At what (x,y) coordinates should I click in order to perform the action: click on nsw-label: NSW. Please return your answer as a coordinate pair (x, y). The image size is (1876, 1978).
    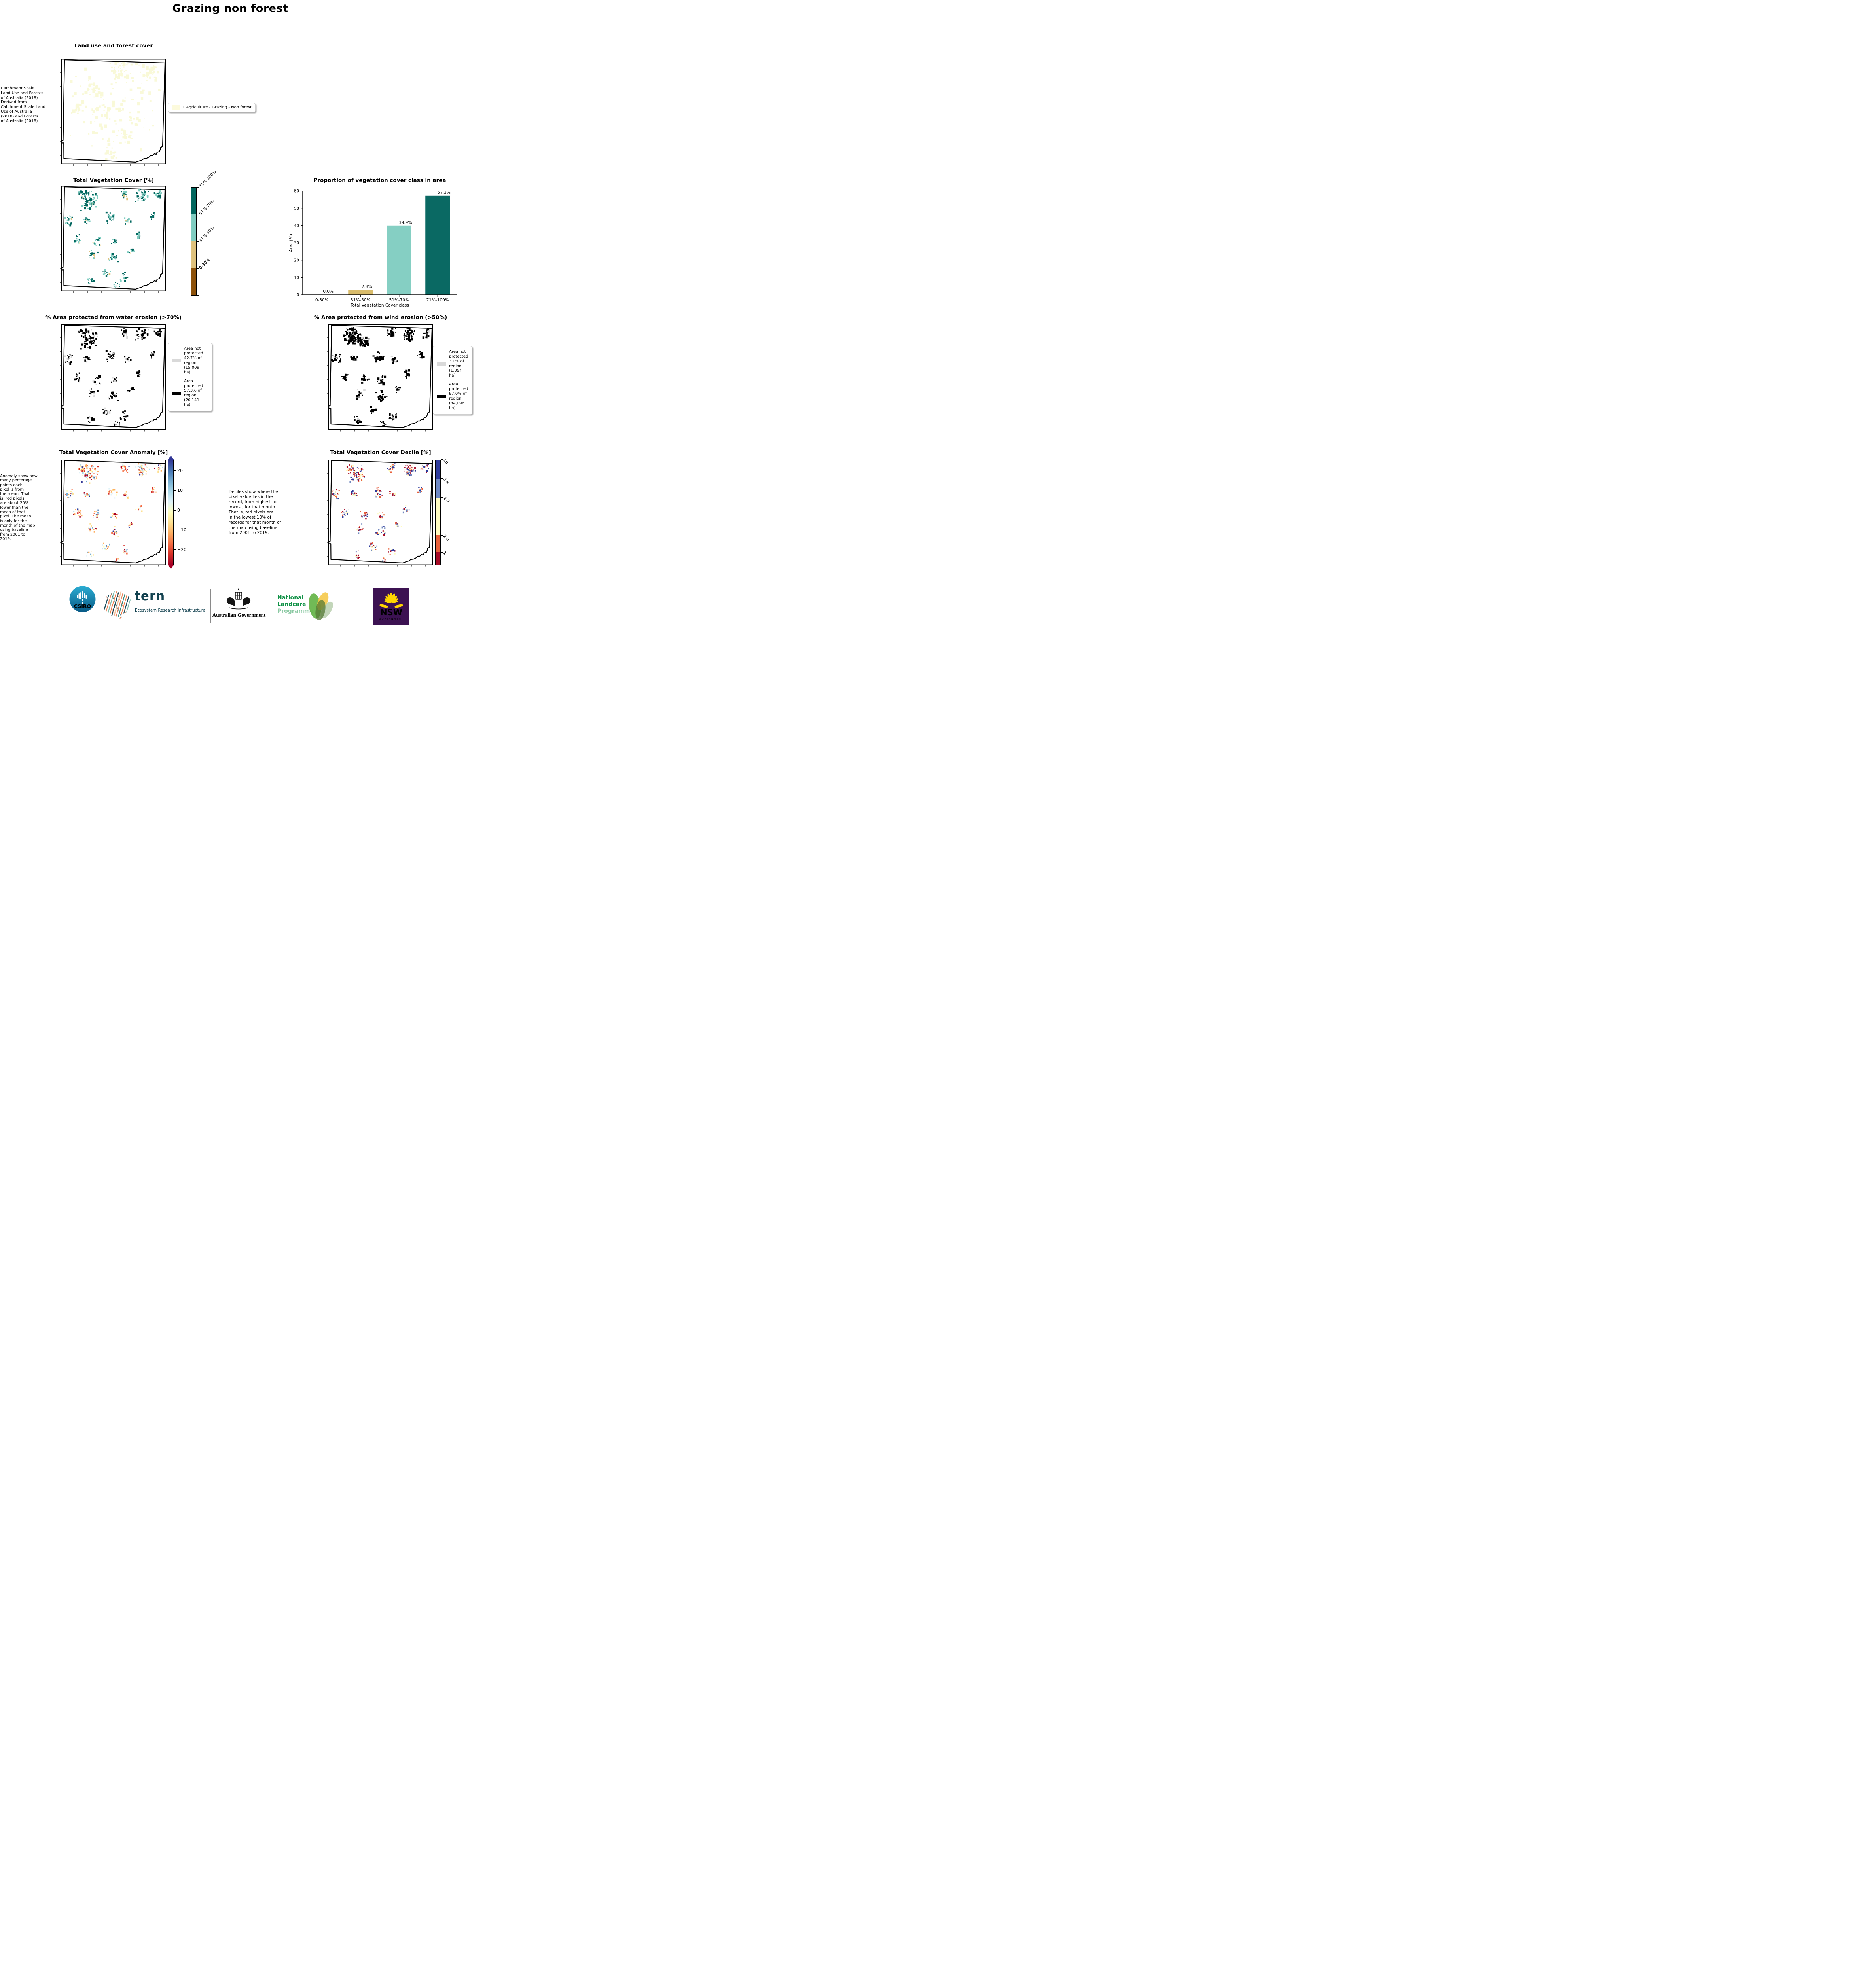
    Looking at the image, I should click on (391, 612).